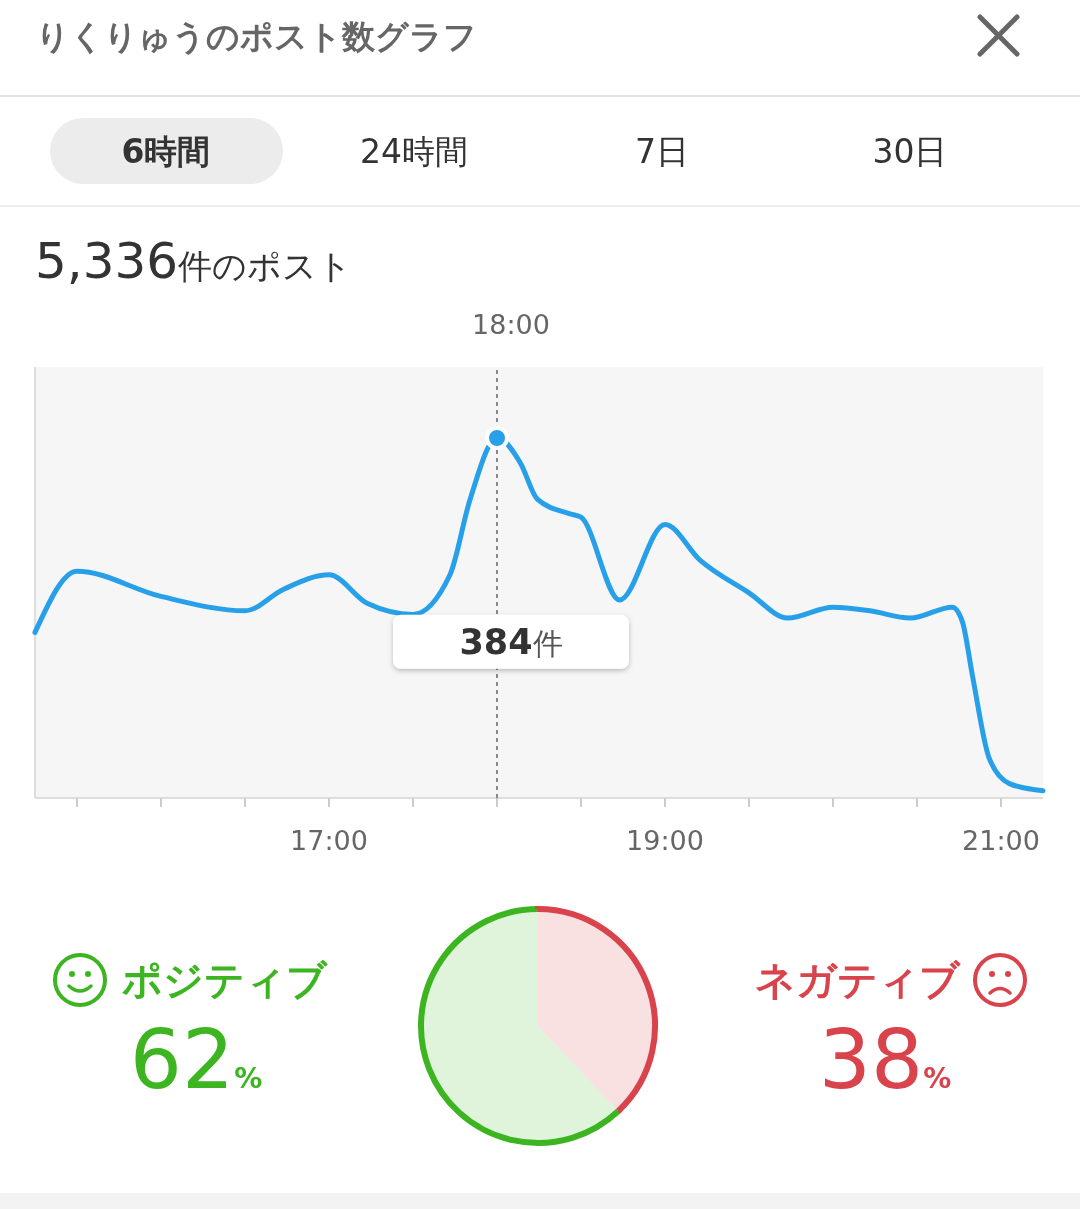  What do you see at coordinates (414, 151) in the screenshot?
I see `text: 24時間` at bounding box center [414, 151].